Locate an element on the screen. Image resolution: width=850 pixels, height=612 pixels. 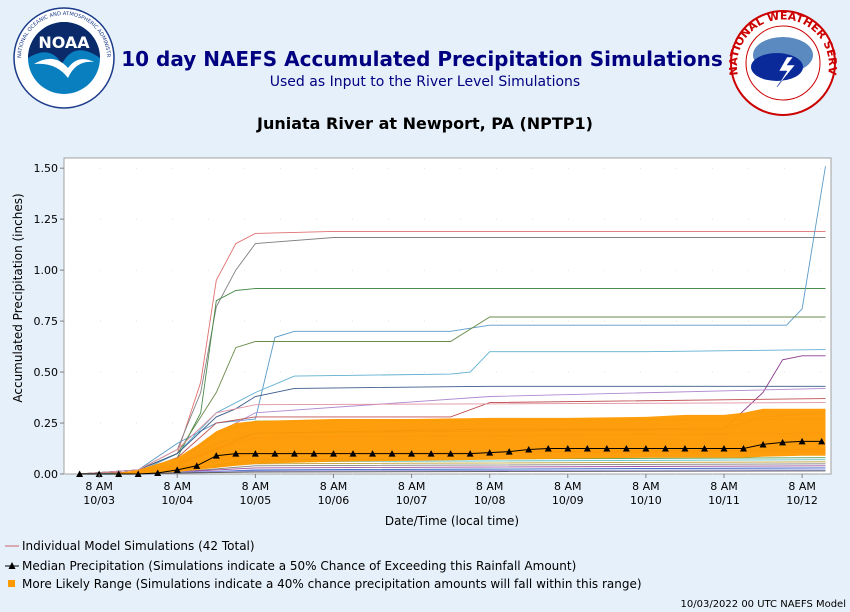
y-tick-label: 0.25 is located at coordinates (46, 423).